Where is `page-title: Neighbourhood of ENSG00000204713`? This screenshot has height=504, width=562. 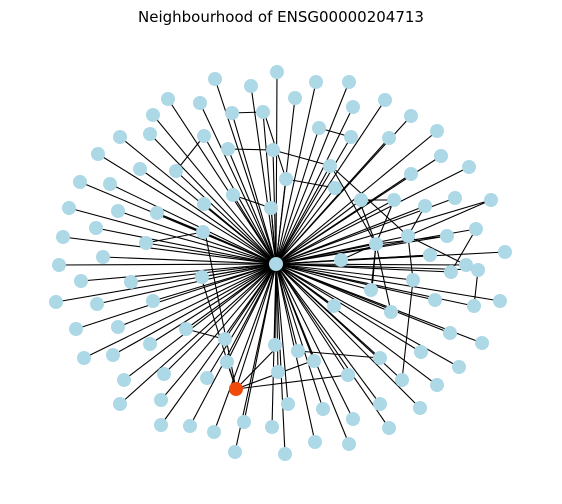 page-title: Neighbourhood of ENSG00000204713 is located at coordinates (281, 17).